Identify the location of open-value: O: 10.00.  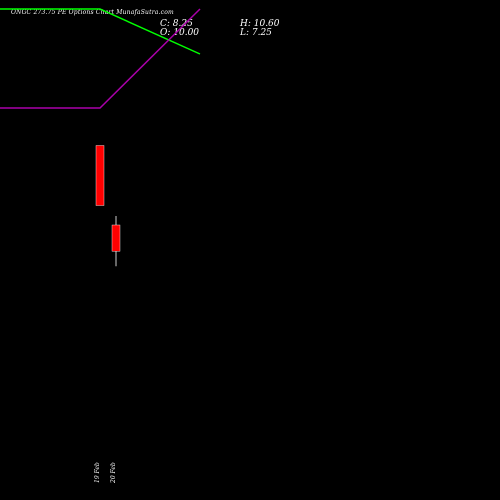
(180, 33).